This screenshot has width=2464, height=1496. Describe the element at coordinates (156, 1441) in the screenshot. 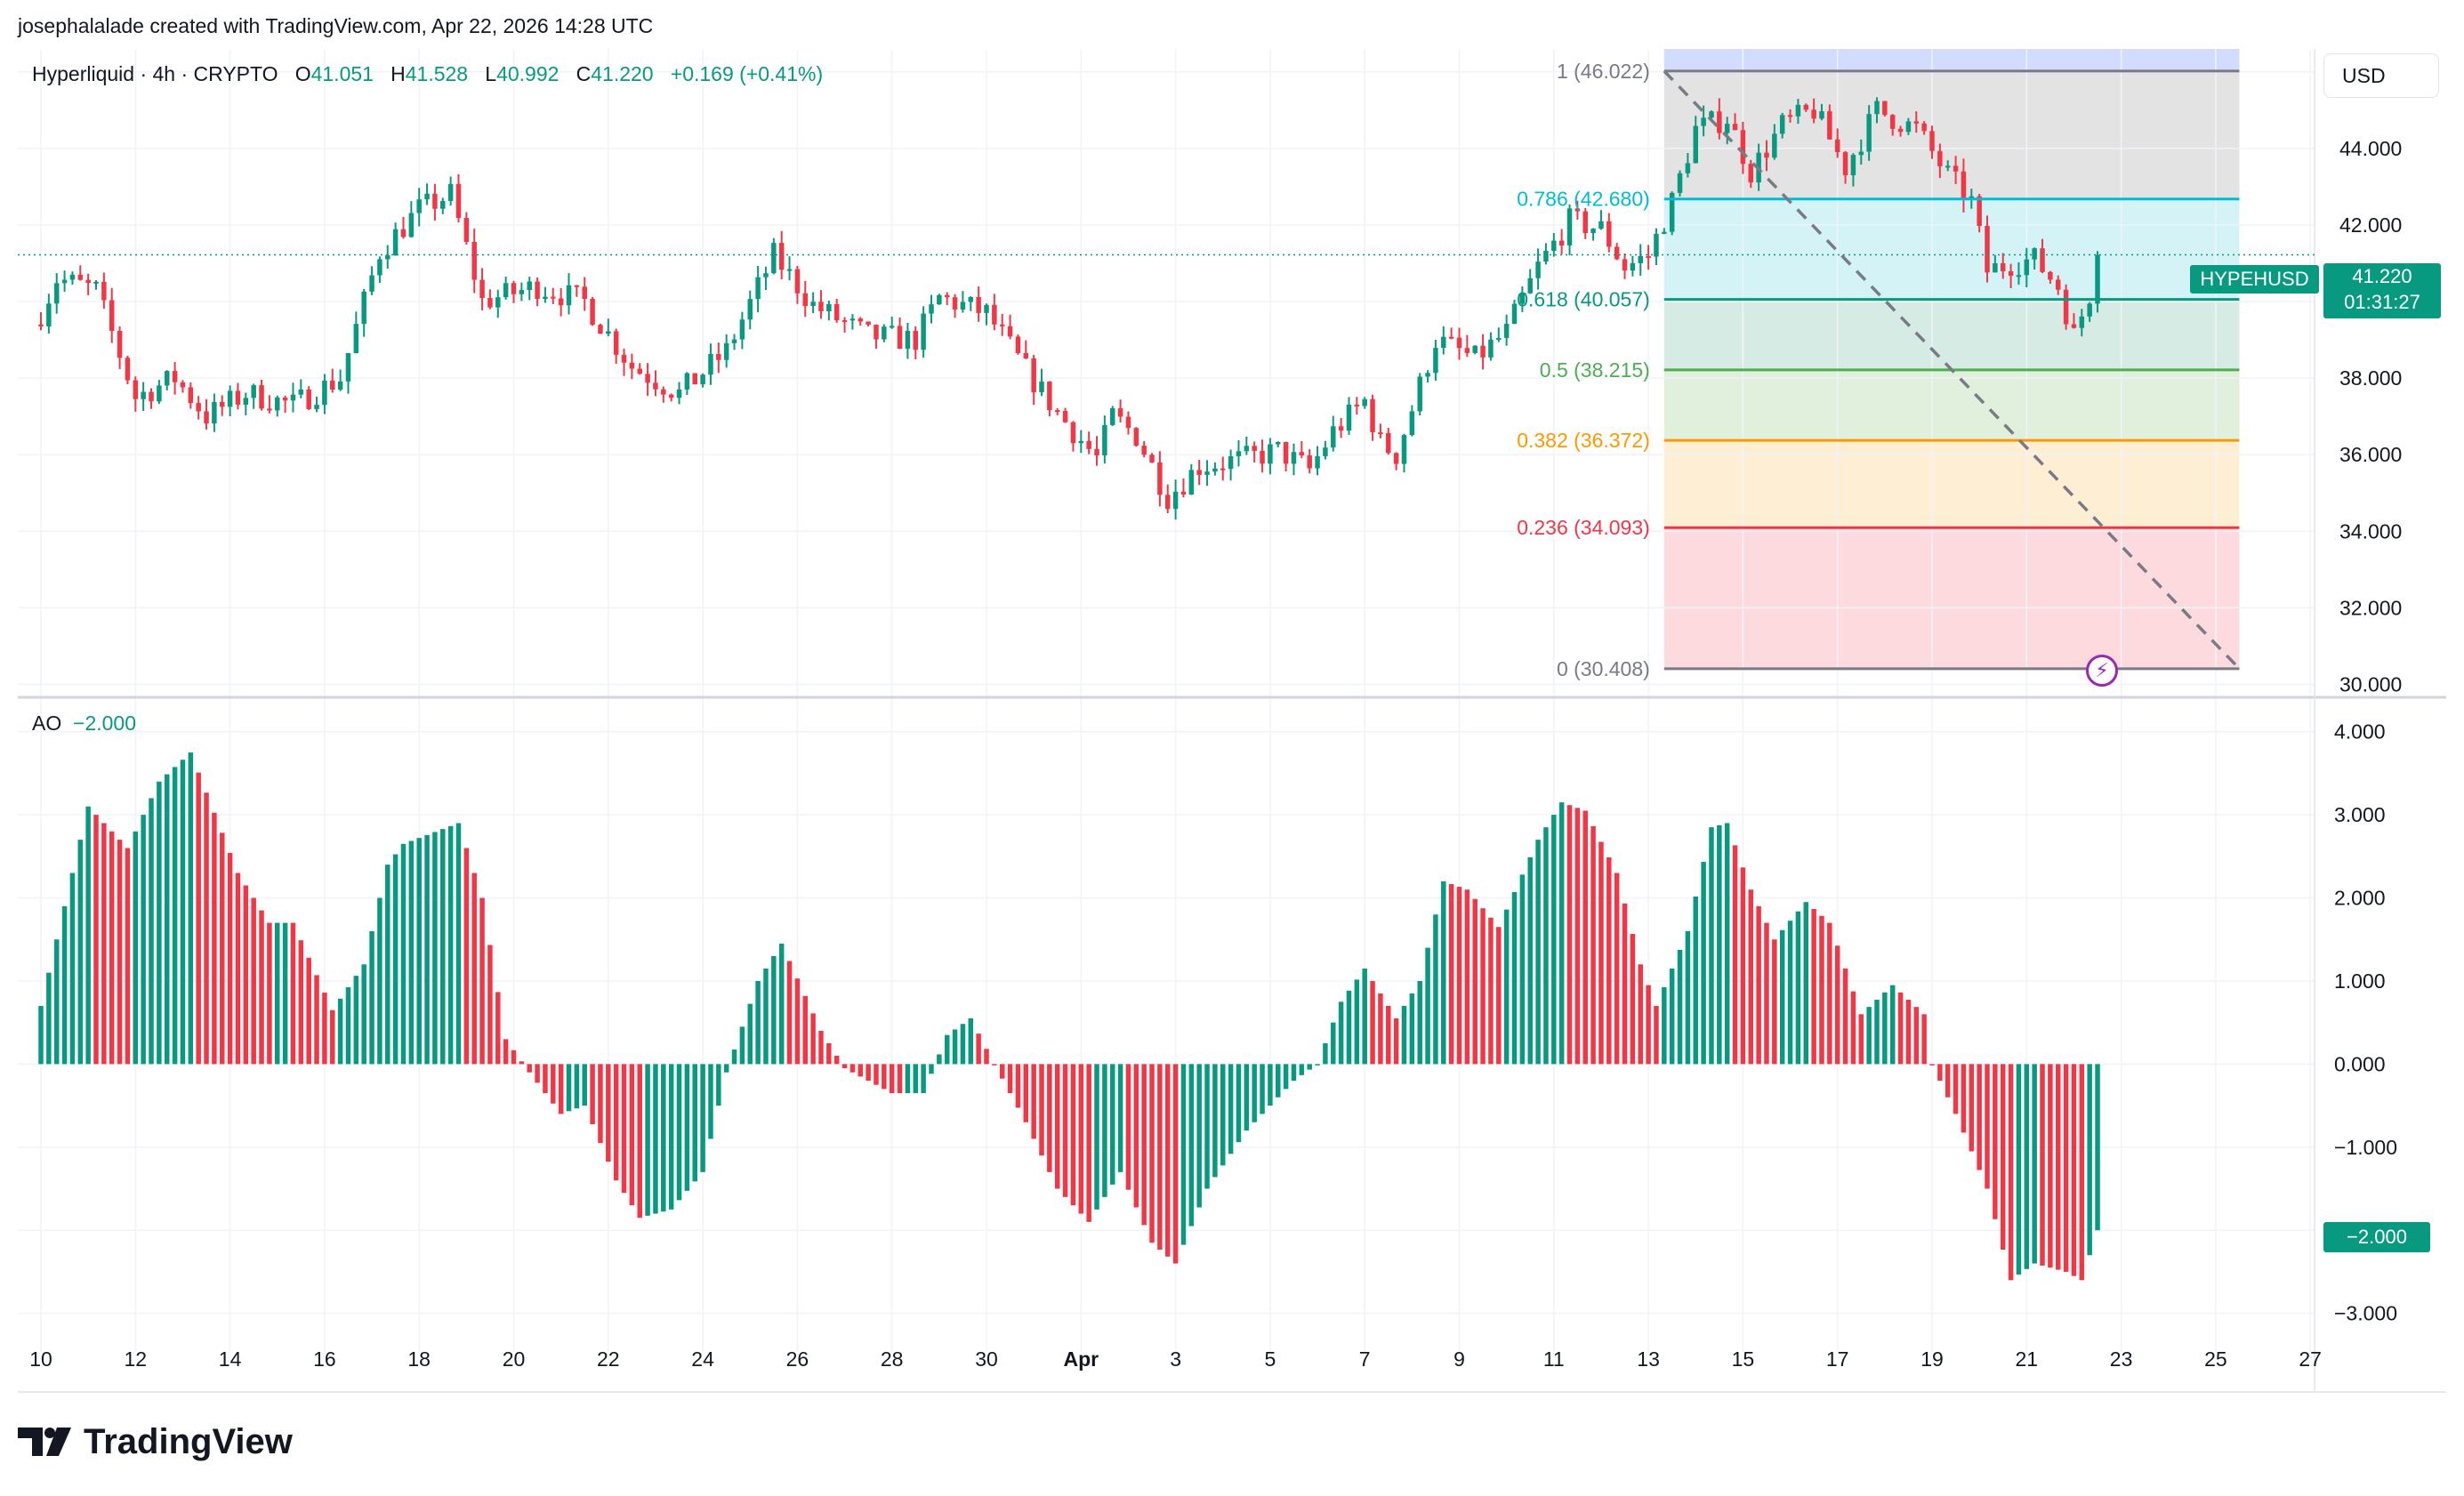

I see `tradingview-logo: TradingView` at that location.